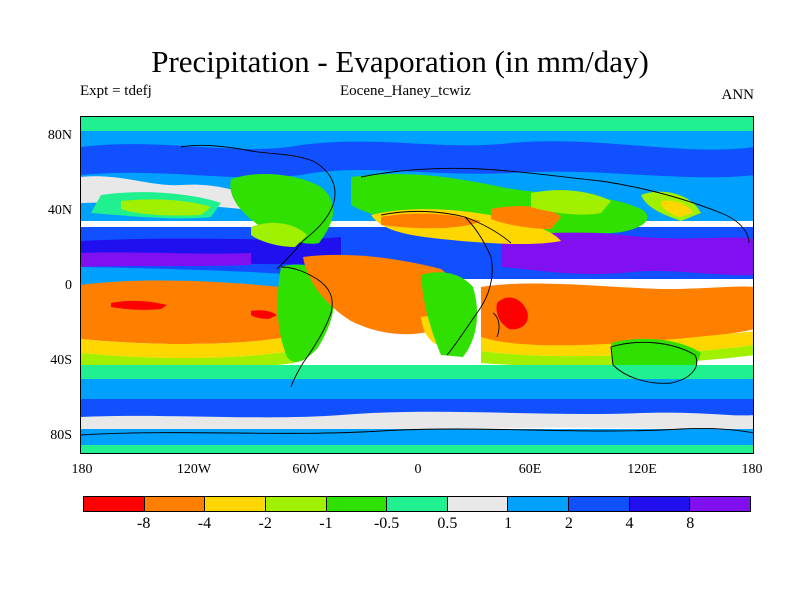 The width and height of the screenshot is (800, 600). What do you see at coordinates (431, 221) in the screenshot?
I see `field-north-africa-core` at bounding box center [431, 221].